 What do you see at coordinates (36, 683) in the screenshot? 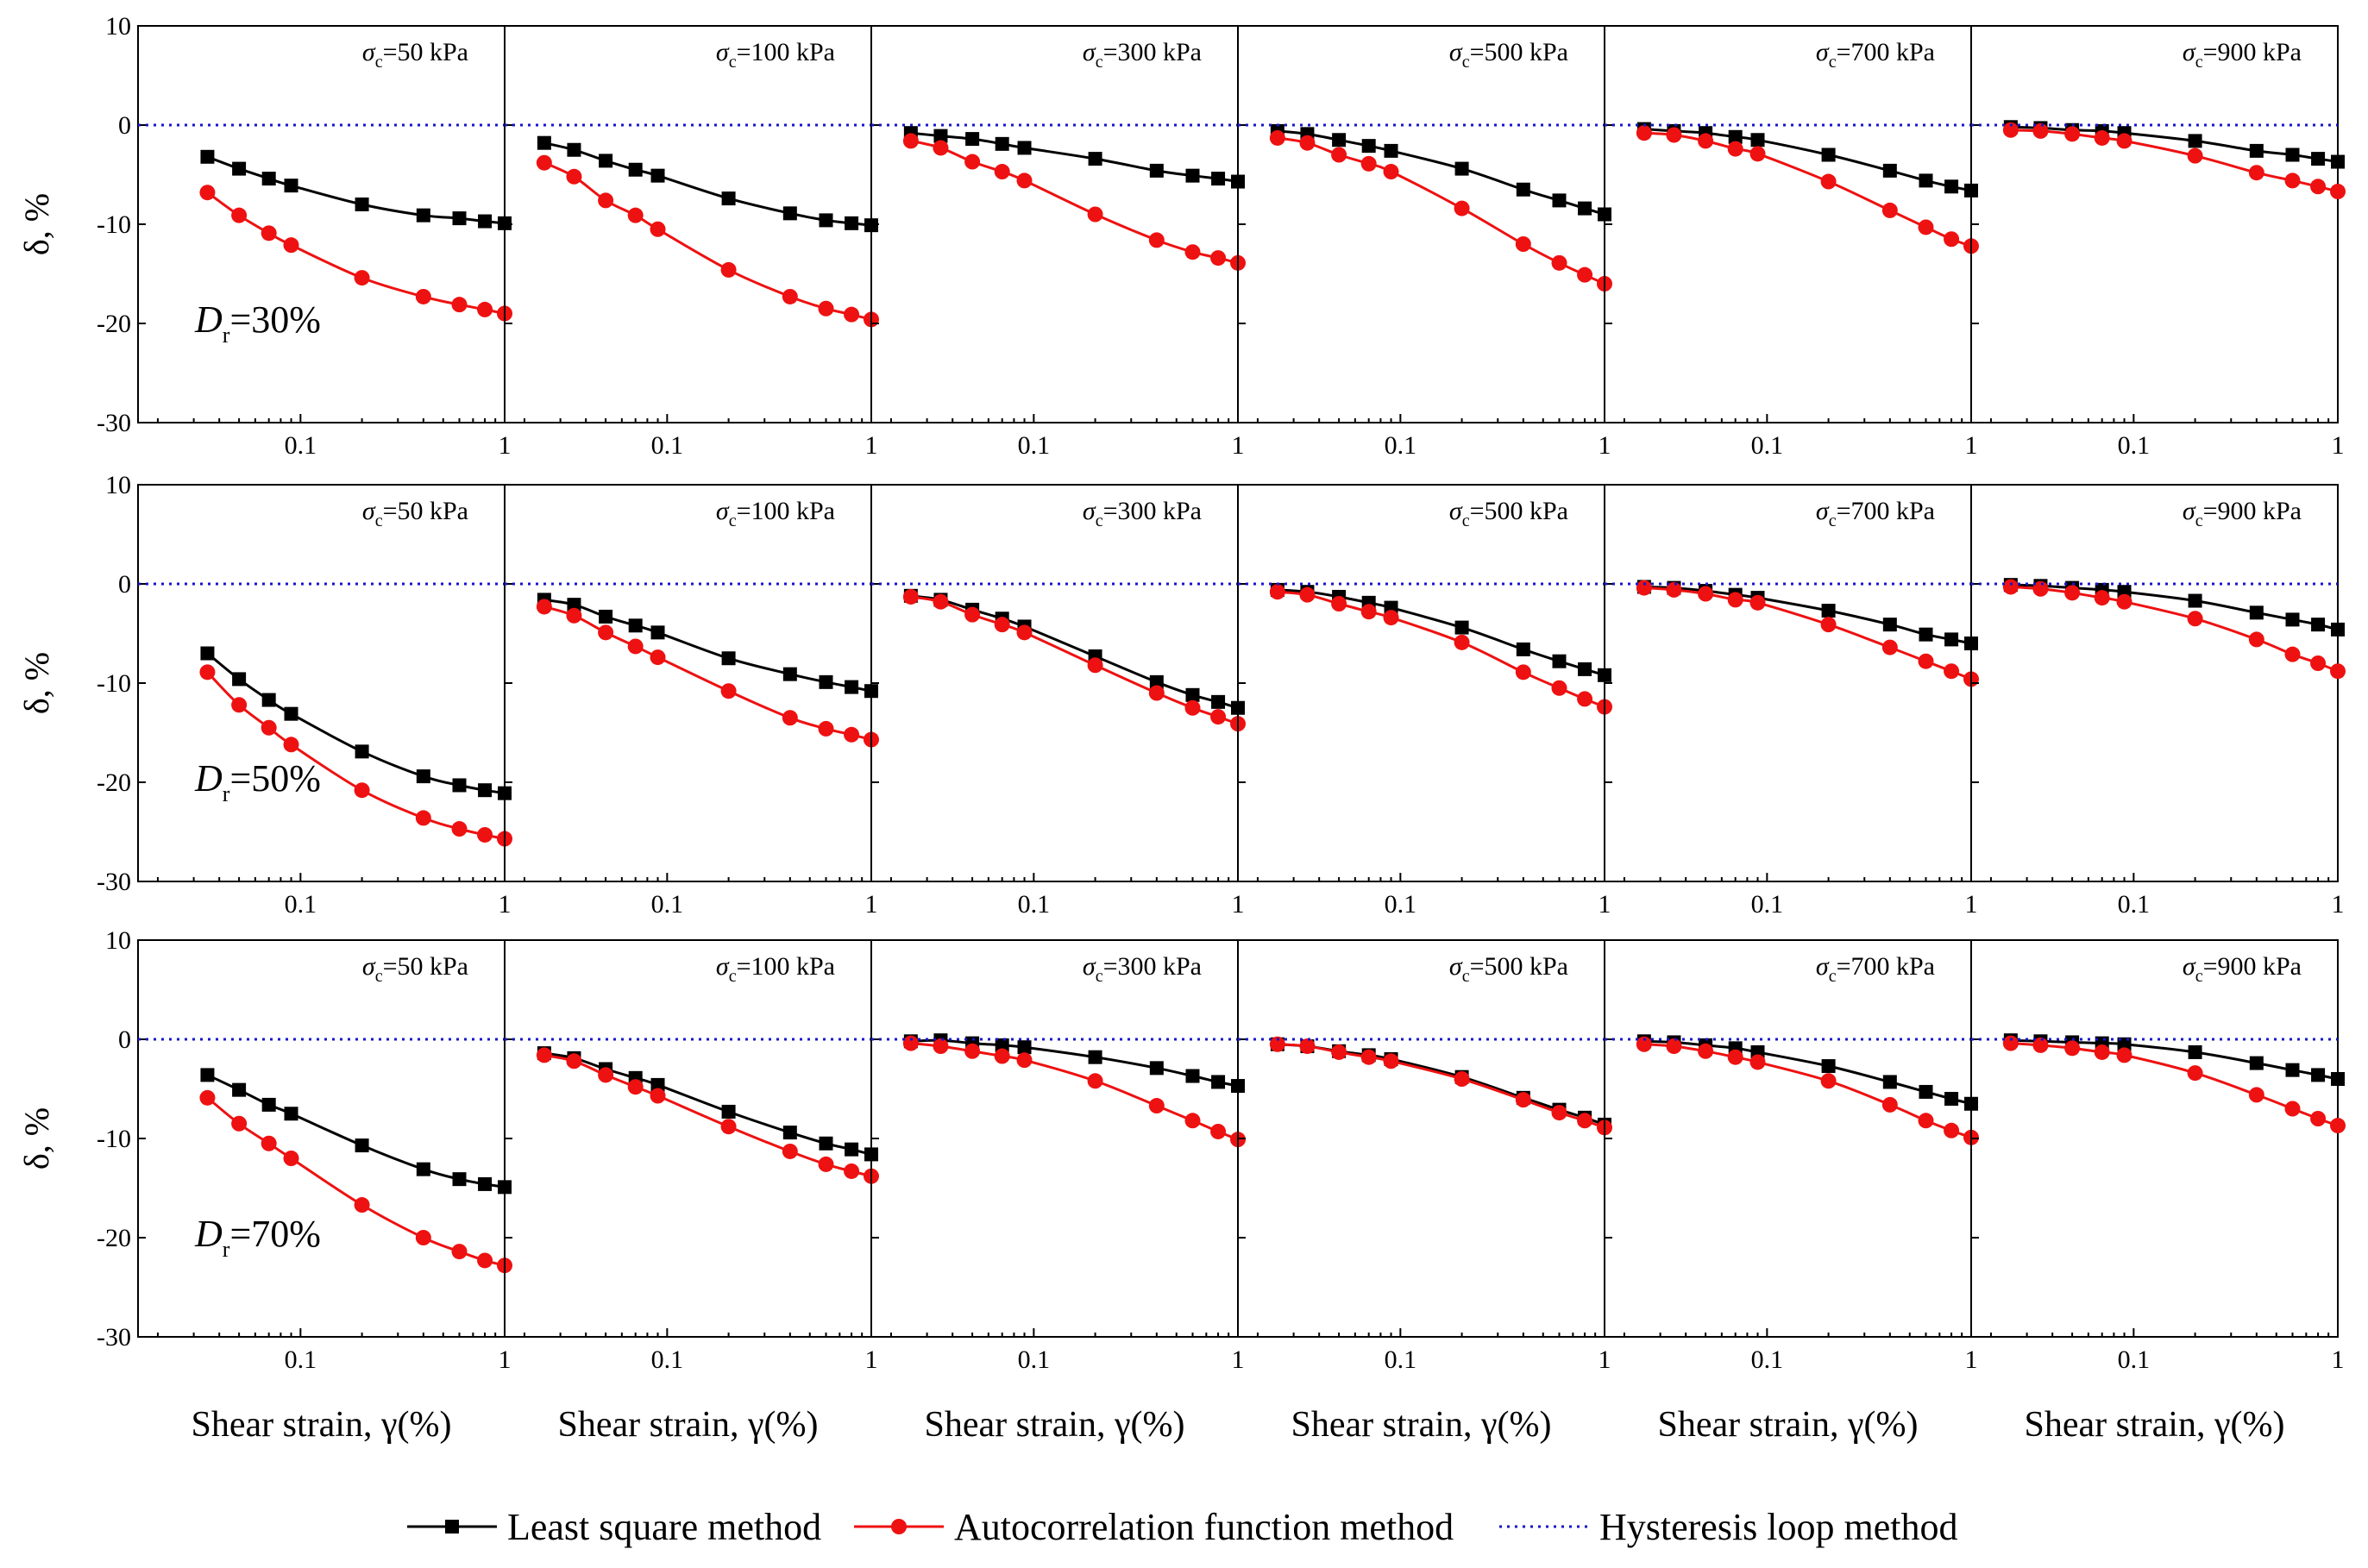
I see `y-axis-label: δ, %` at bounding box center [36, 683].